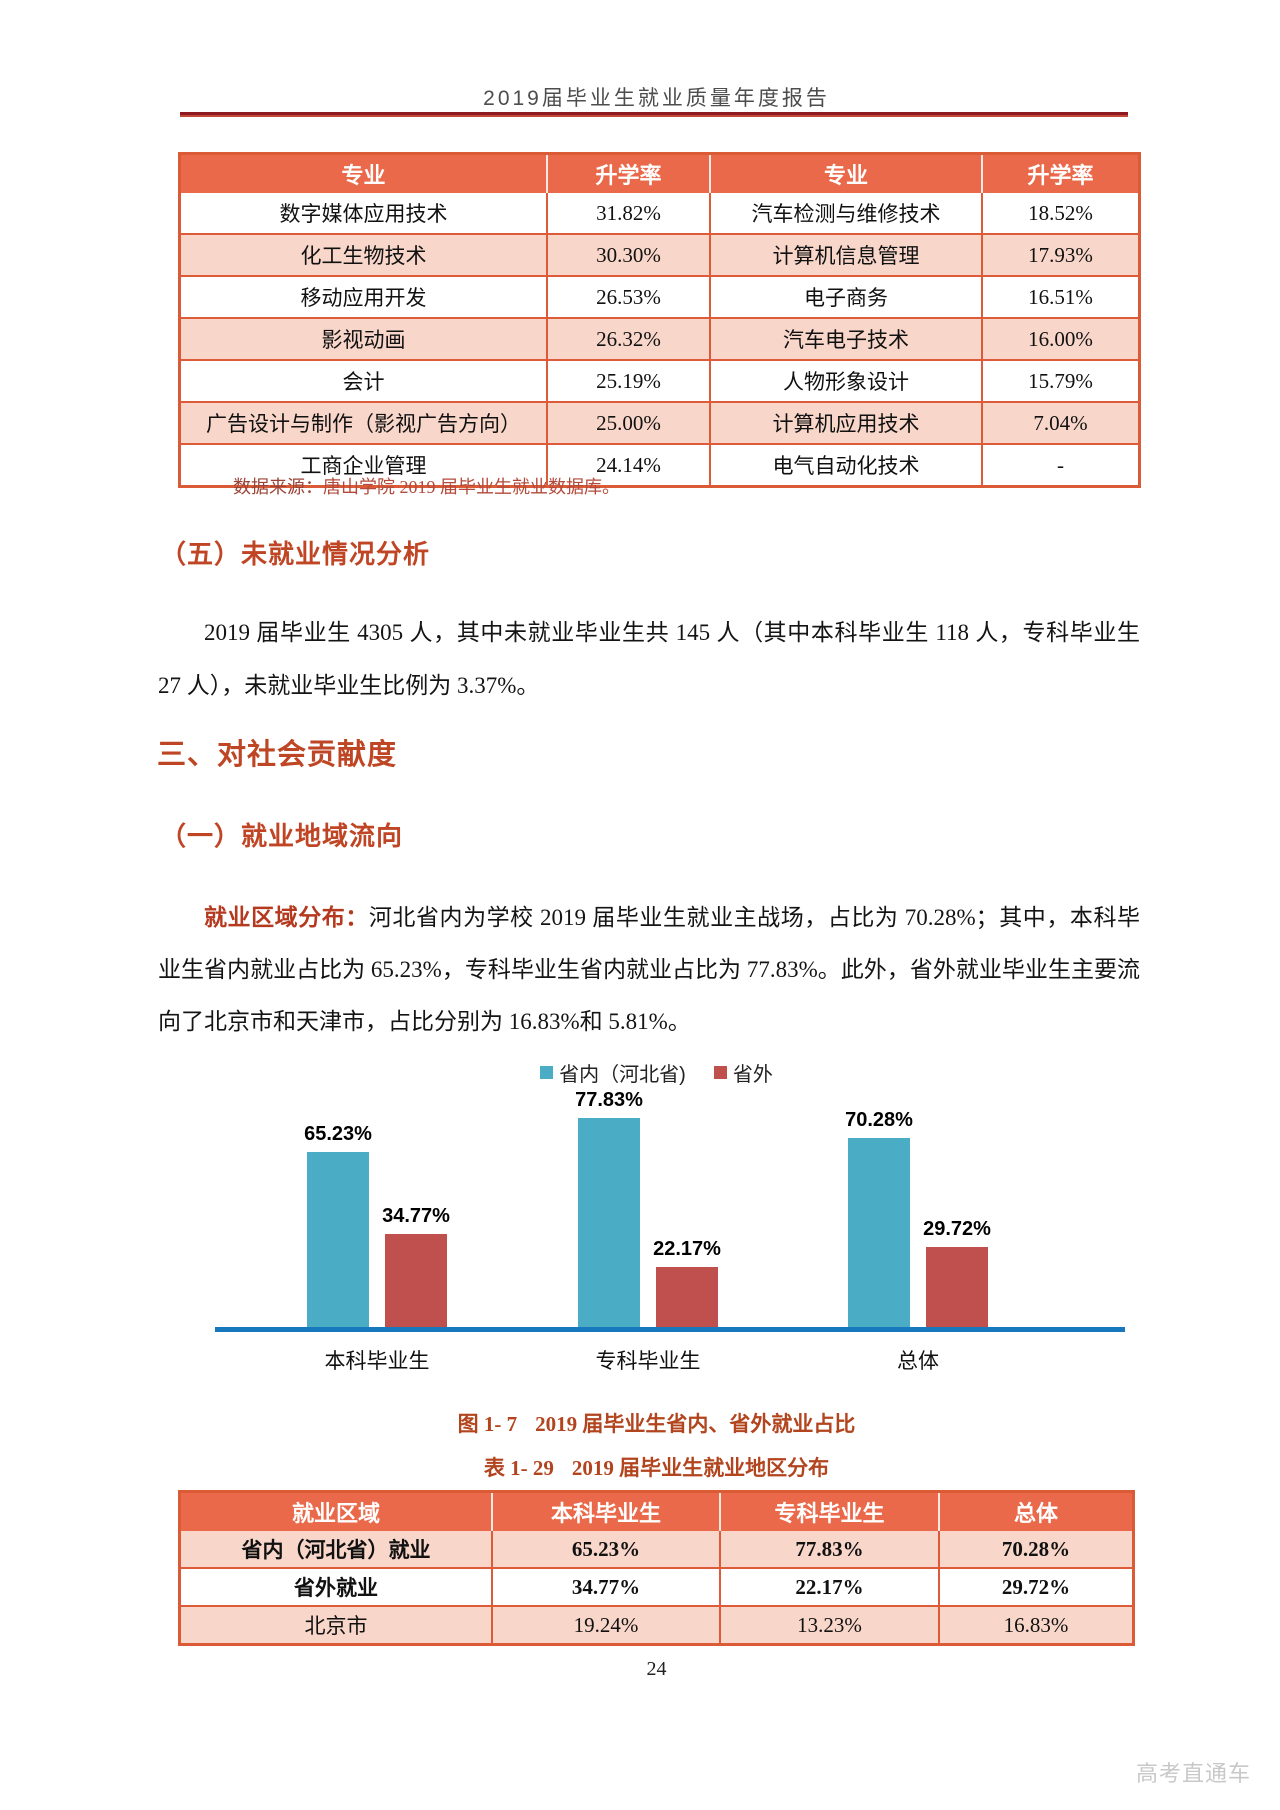  Describe the element at coordinates (337, 1550) in the screenshot. I see `table-cell: 省内（河北省）就业` at that location.